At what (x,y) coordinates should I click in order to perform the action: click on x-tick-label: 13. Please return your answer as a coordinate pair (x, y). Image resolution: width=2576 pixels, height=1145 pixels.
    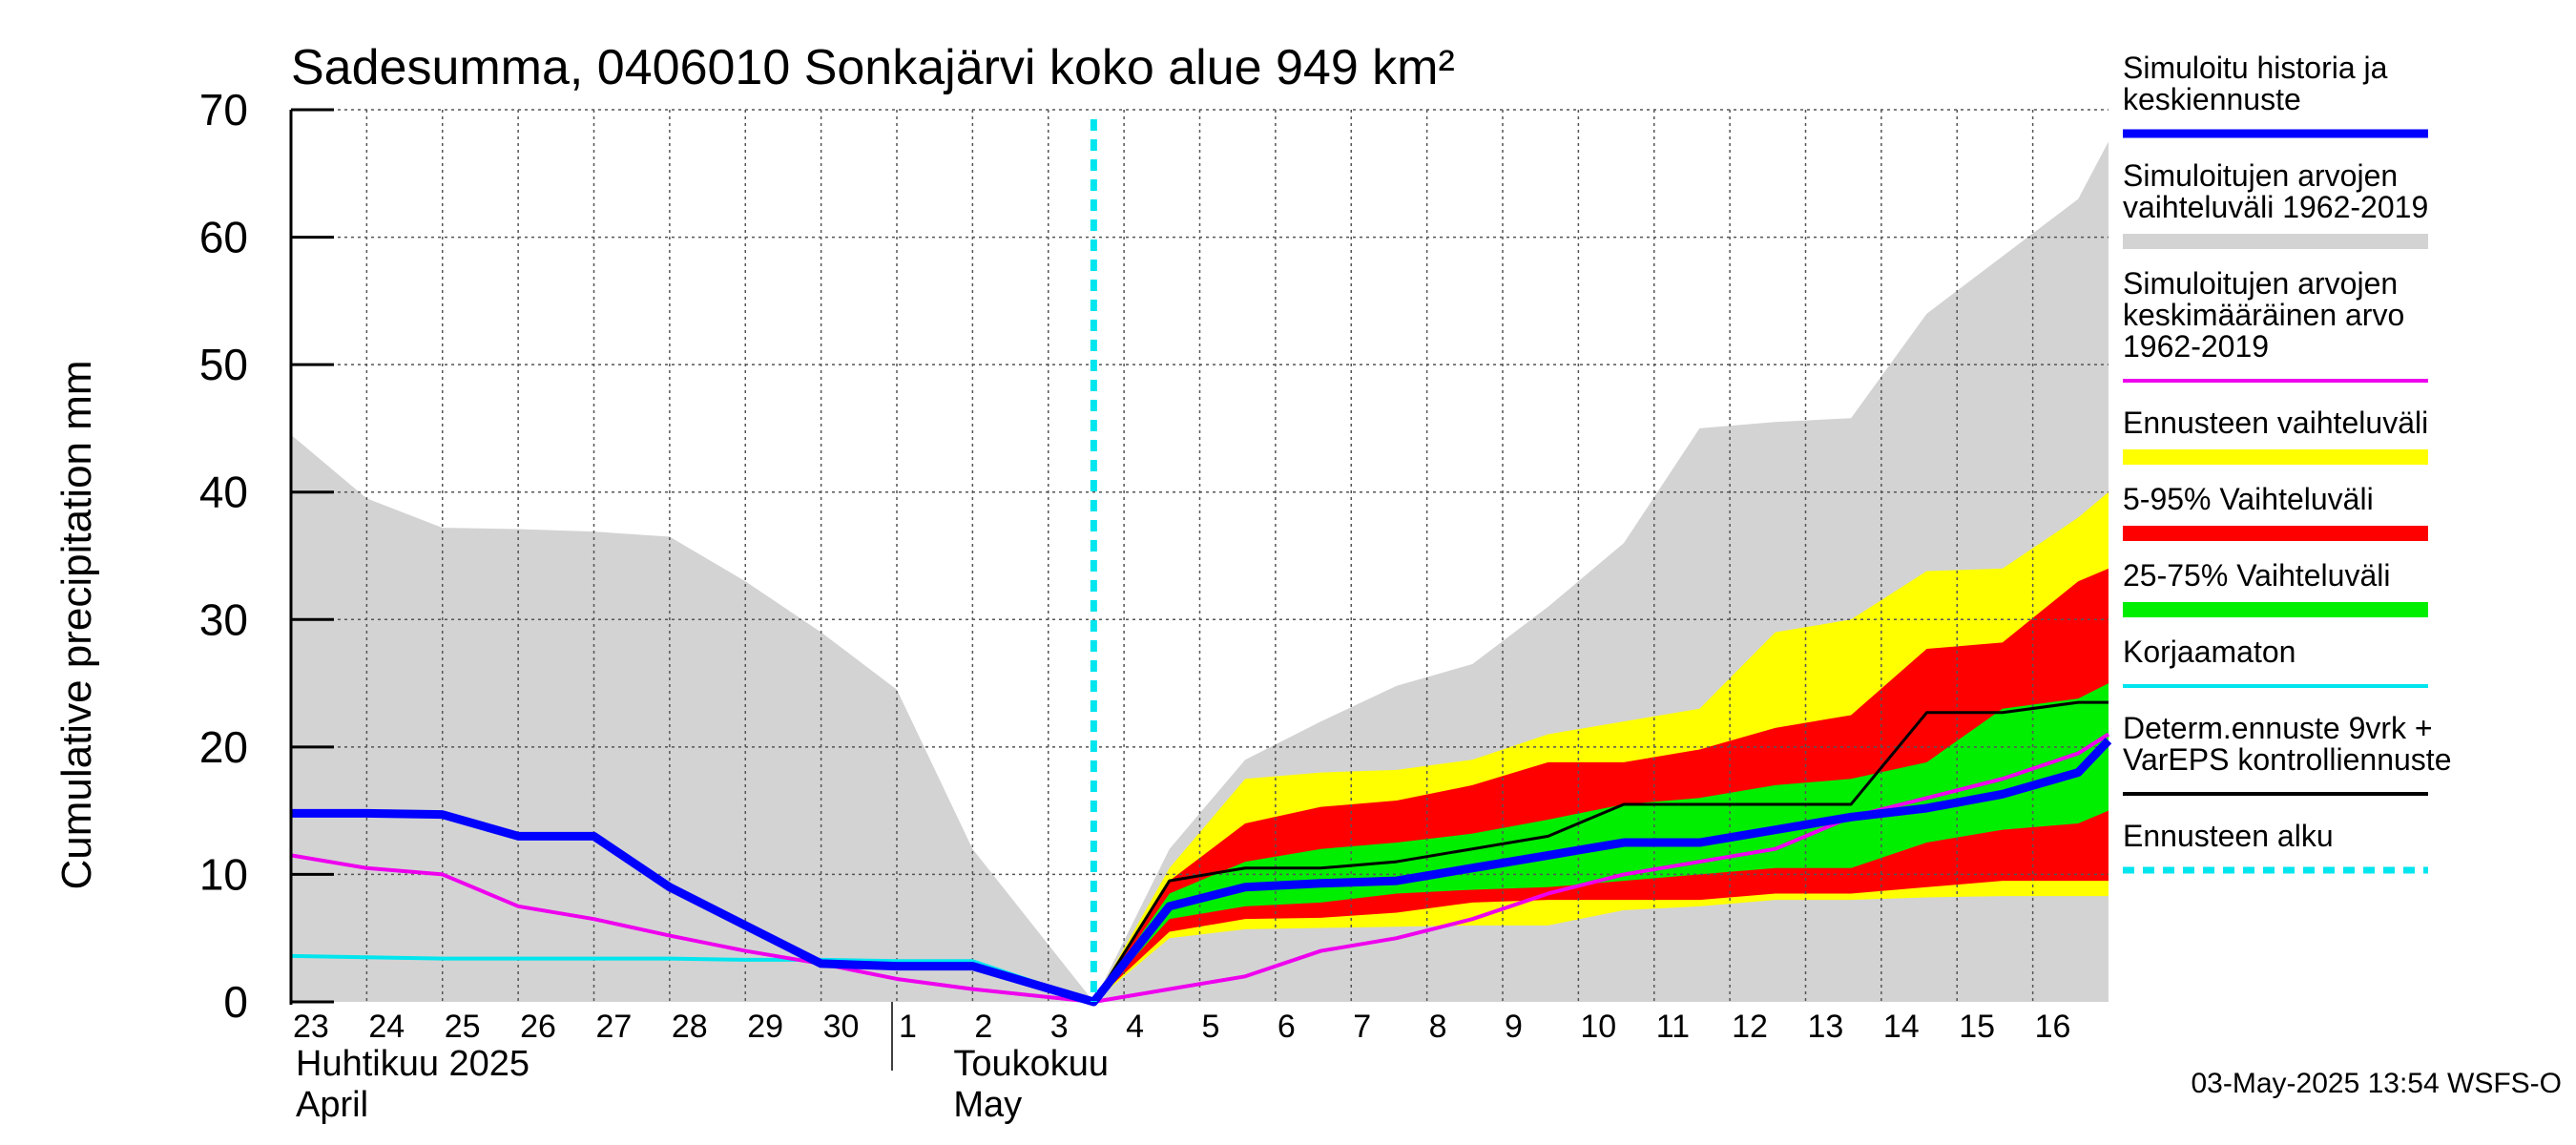
    Looking at the image, I should click on (1826, 1027).